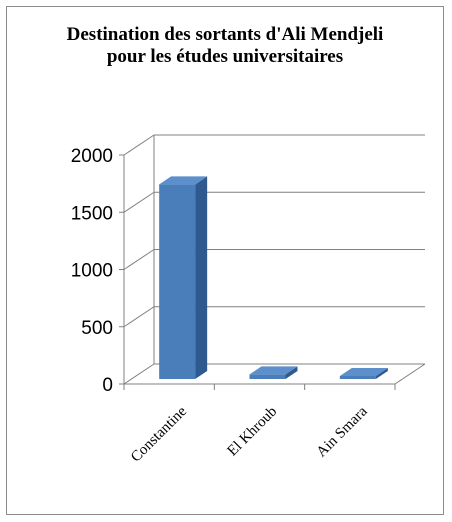  I want to click on x-tick-label: Ain Smara, so click(342, 431).